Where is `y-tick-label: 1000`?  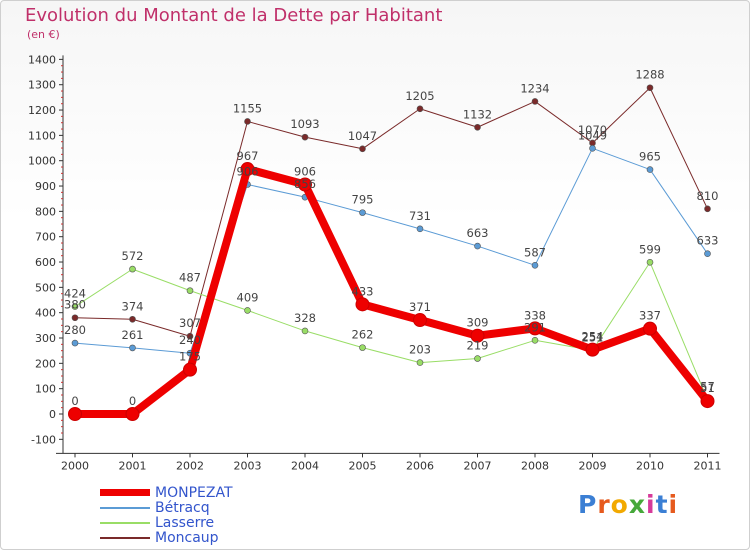
y-tick-label: 1000 is located at coordinates (42, 161).